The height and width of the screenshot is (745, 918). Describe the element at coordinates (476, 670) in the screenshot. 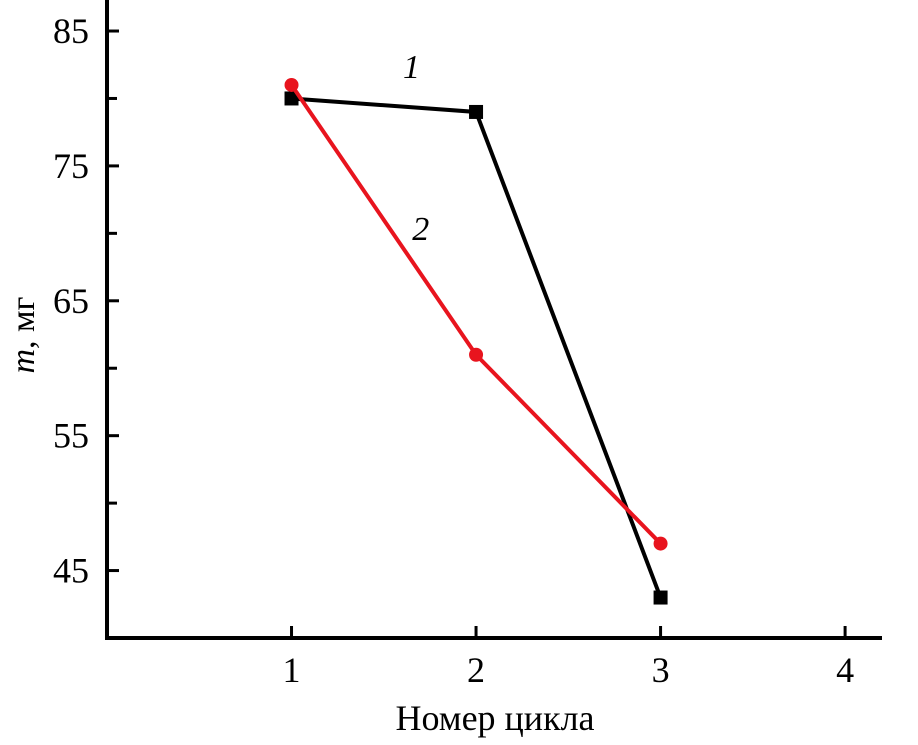

I see `x-tick-label: 2` at that location.